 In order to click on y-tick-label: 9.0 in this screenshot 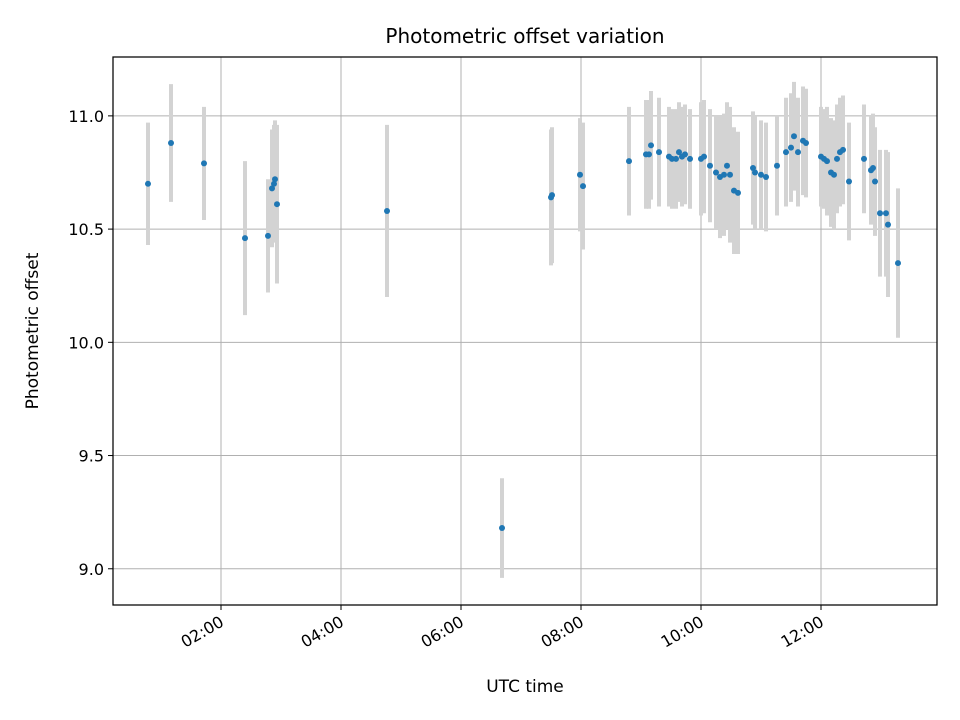, I will do `click(91, 569)`.